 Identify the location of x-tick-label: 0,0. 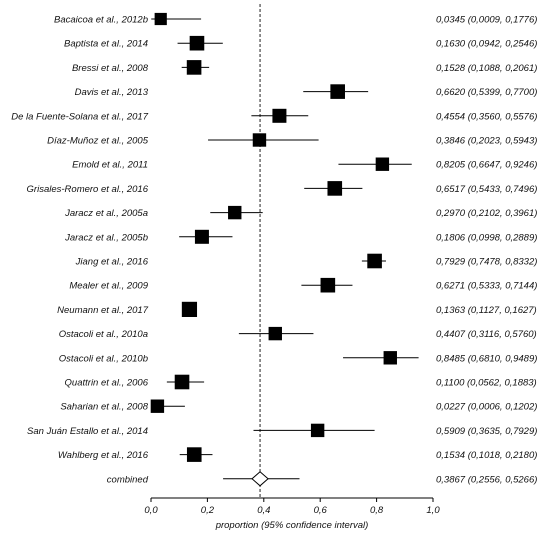
(151, 510).